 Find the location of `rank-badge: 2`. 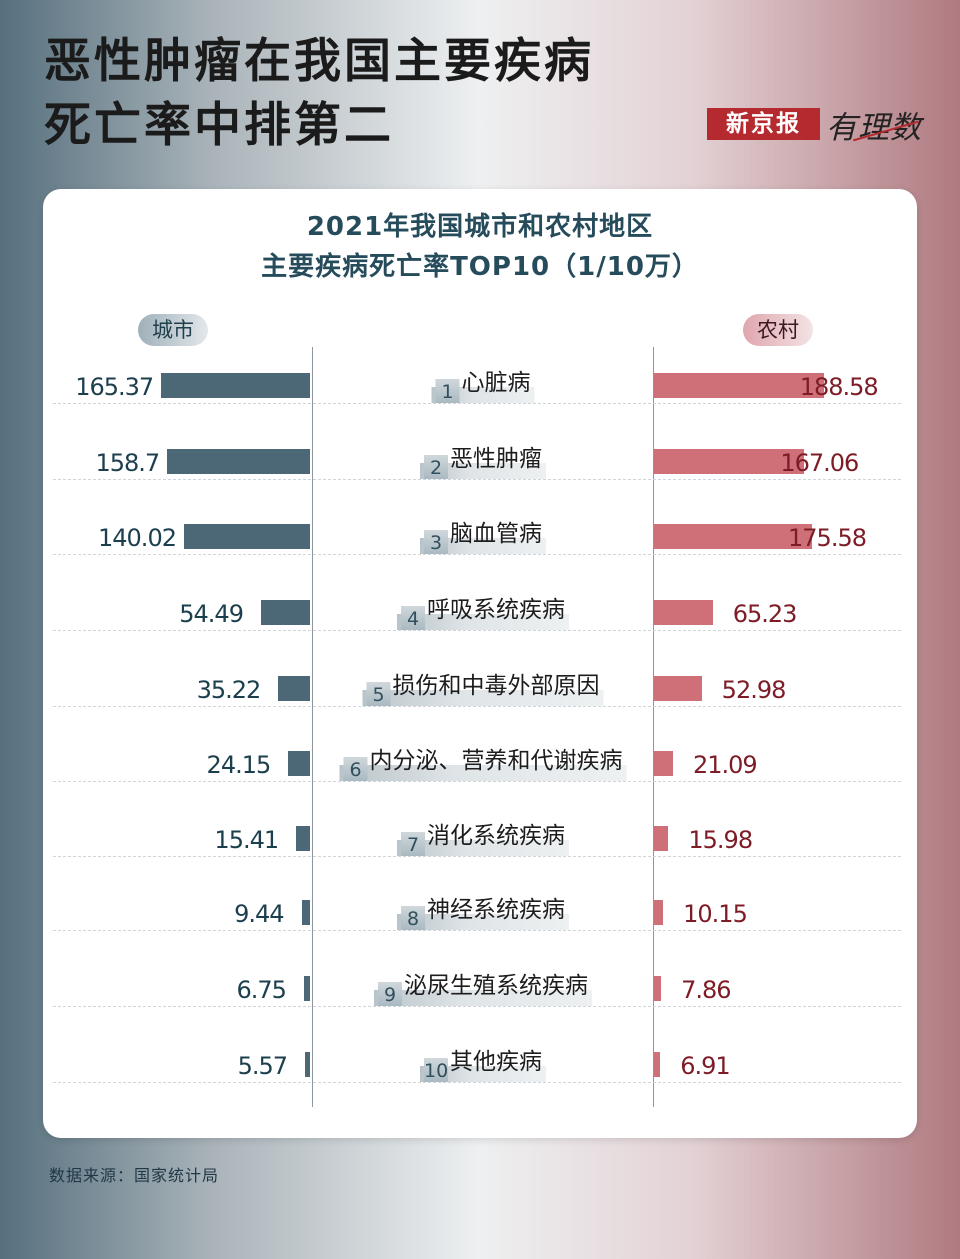

rank-badge: 2 is located at coordinates (436, 467).